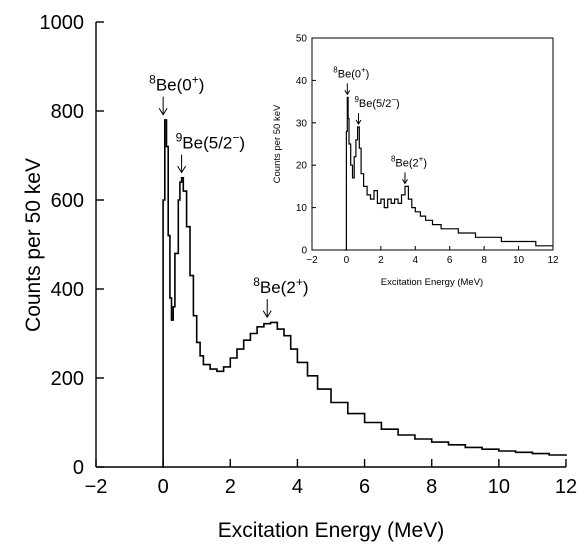 The width and height of the screenshot is (584, 553). Describe the element at coordinates (230, 487) in the screenshot. I see `main-x-tick-label: 2` at that location.